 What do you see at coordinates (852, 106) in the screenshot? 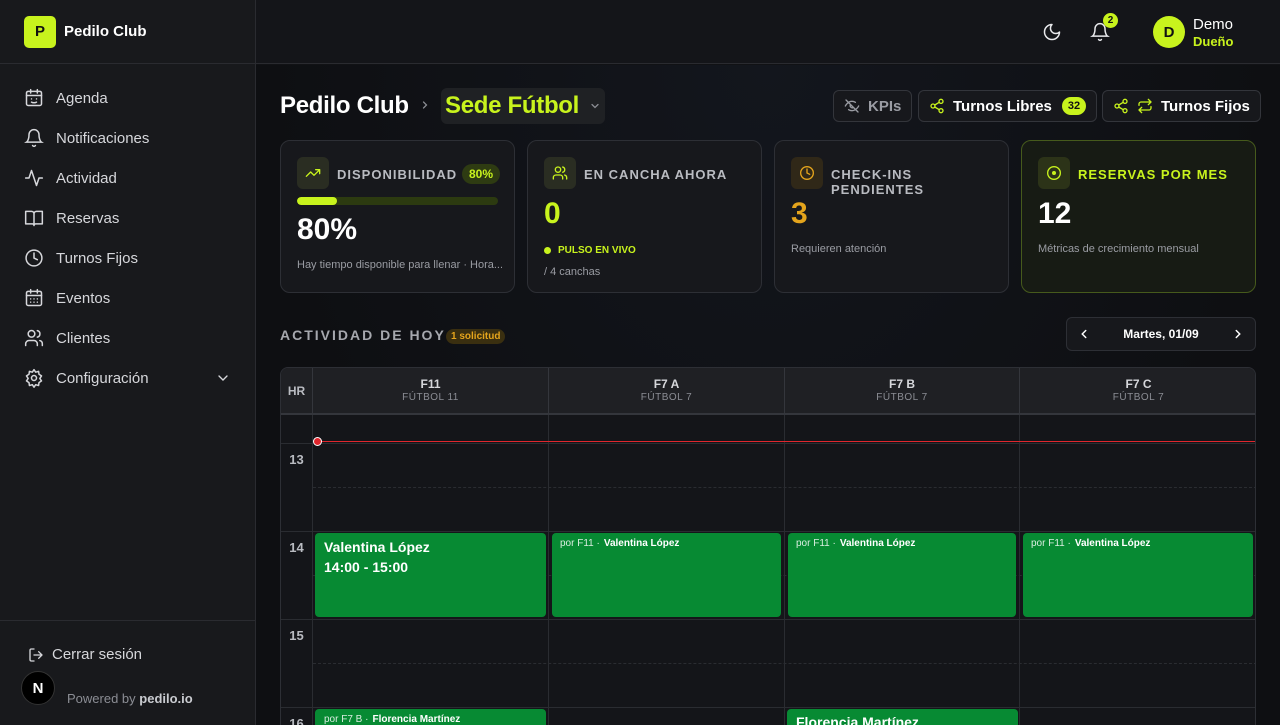
I see `eye-off-icon` at bounding box center [852, 106].